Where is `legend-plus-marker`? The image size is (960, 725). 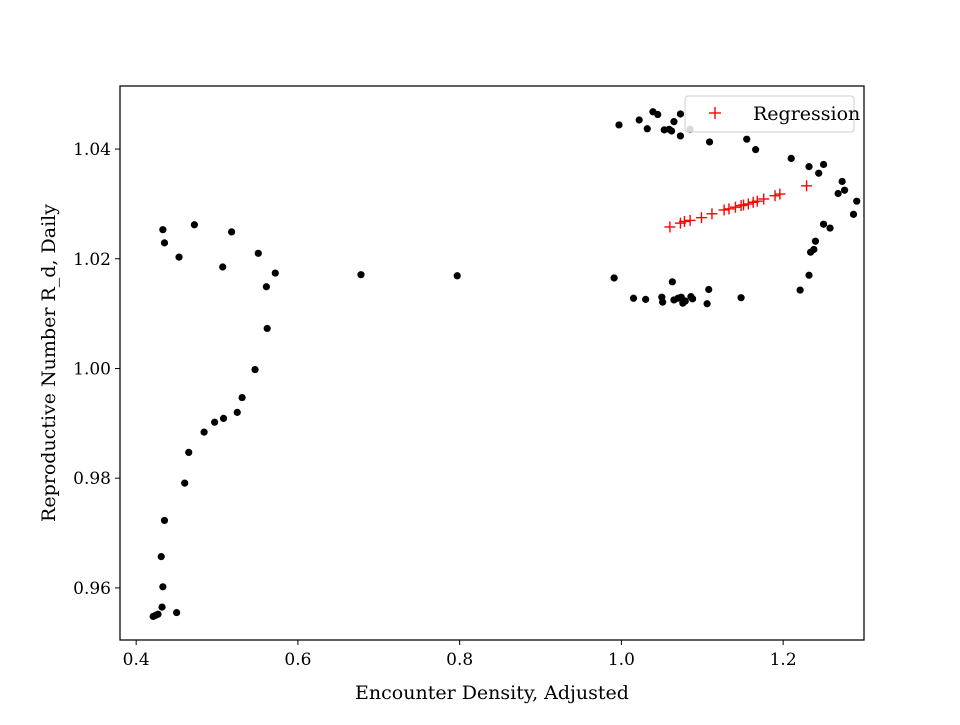 legend-plus-marker is located at coordinates (715, 113).